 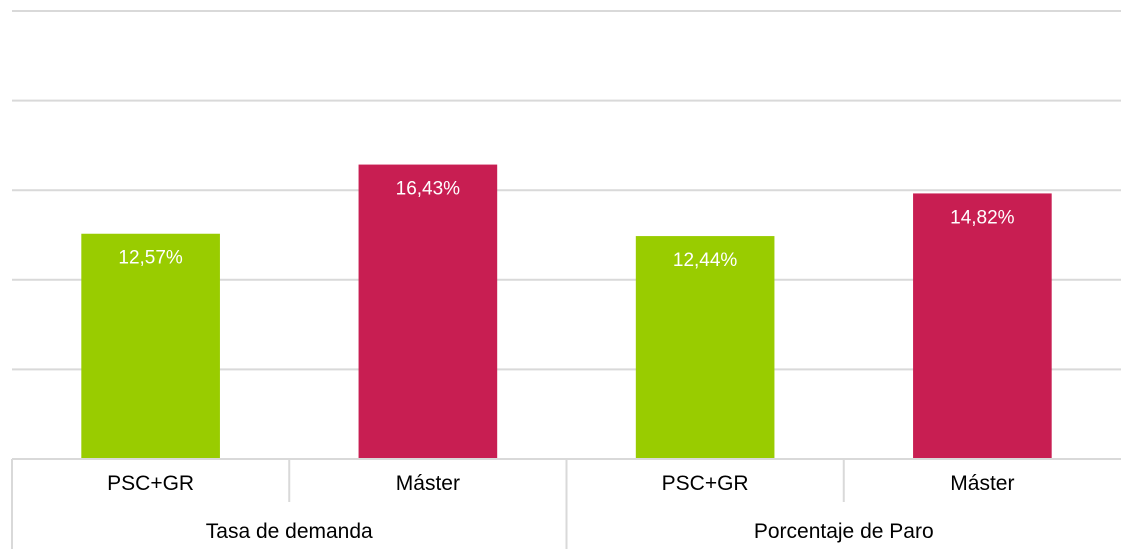 What do you see at coordinates (982, 217) in the screenshot?
I see `data-label: 14,82%` at bounding box center [982, 217].